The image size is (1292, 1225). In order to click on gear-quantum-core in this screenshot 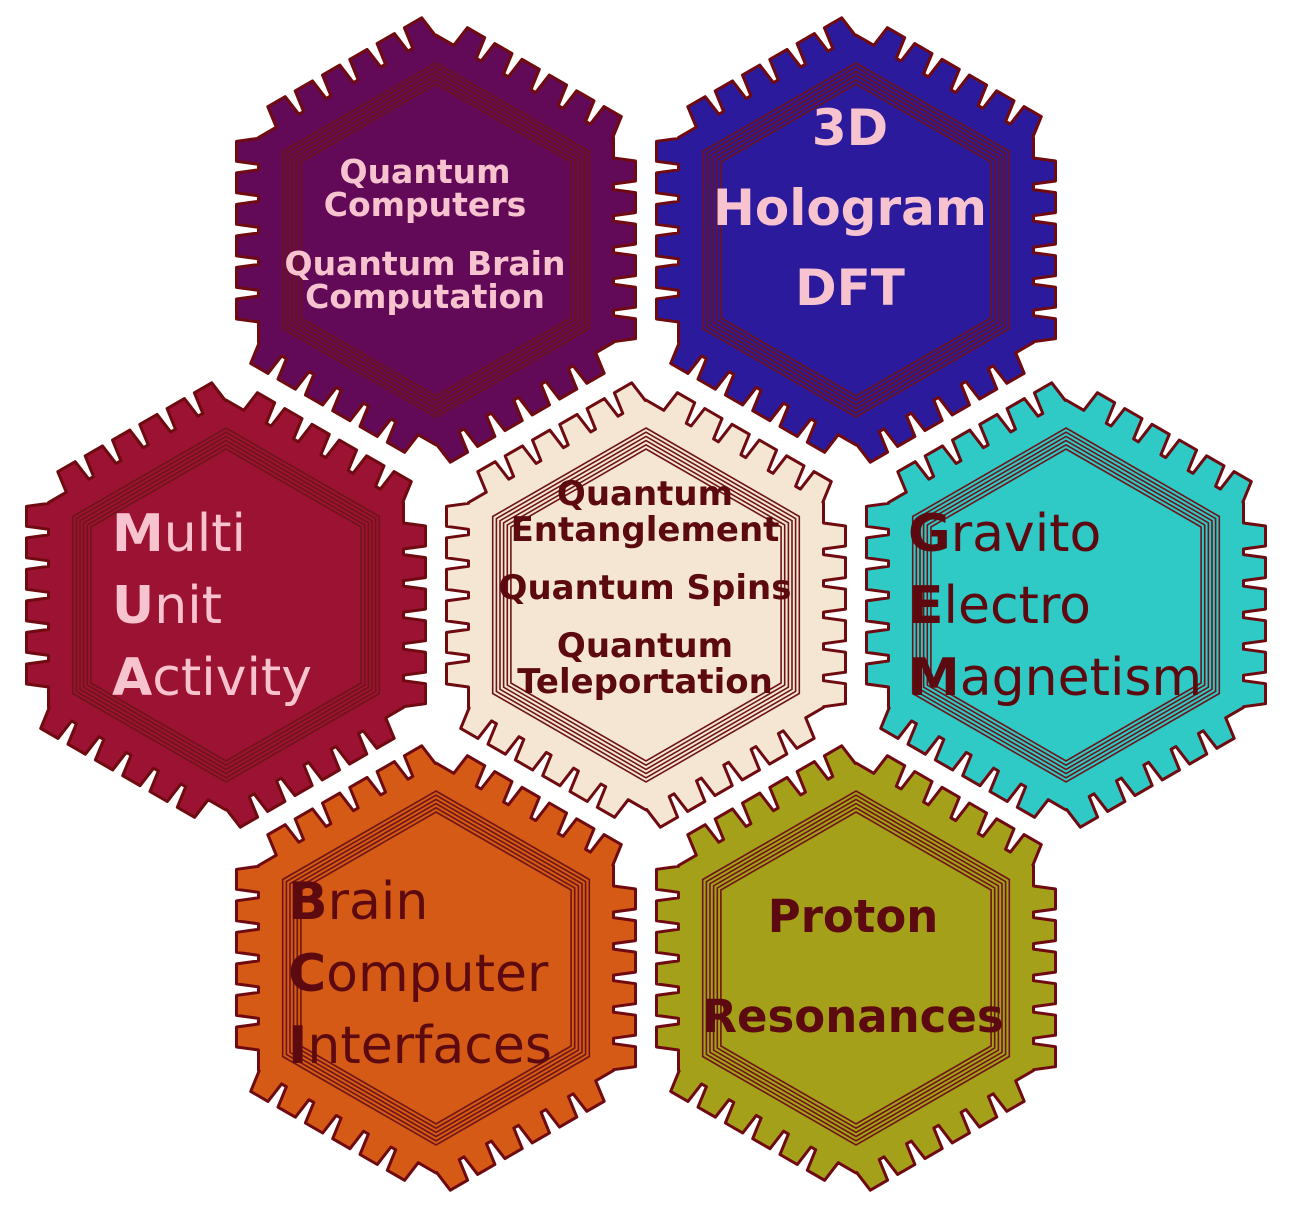, I will do `click(646, 605)`.